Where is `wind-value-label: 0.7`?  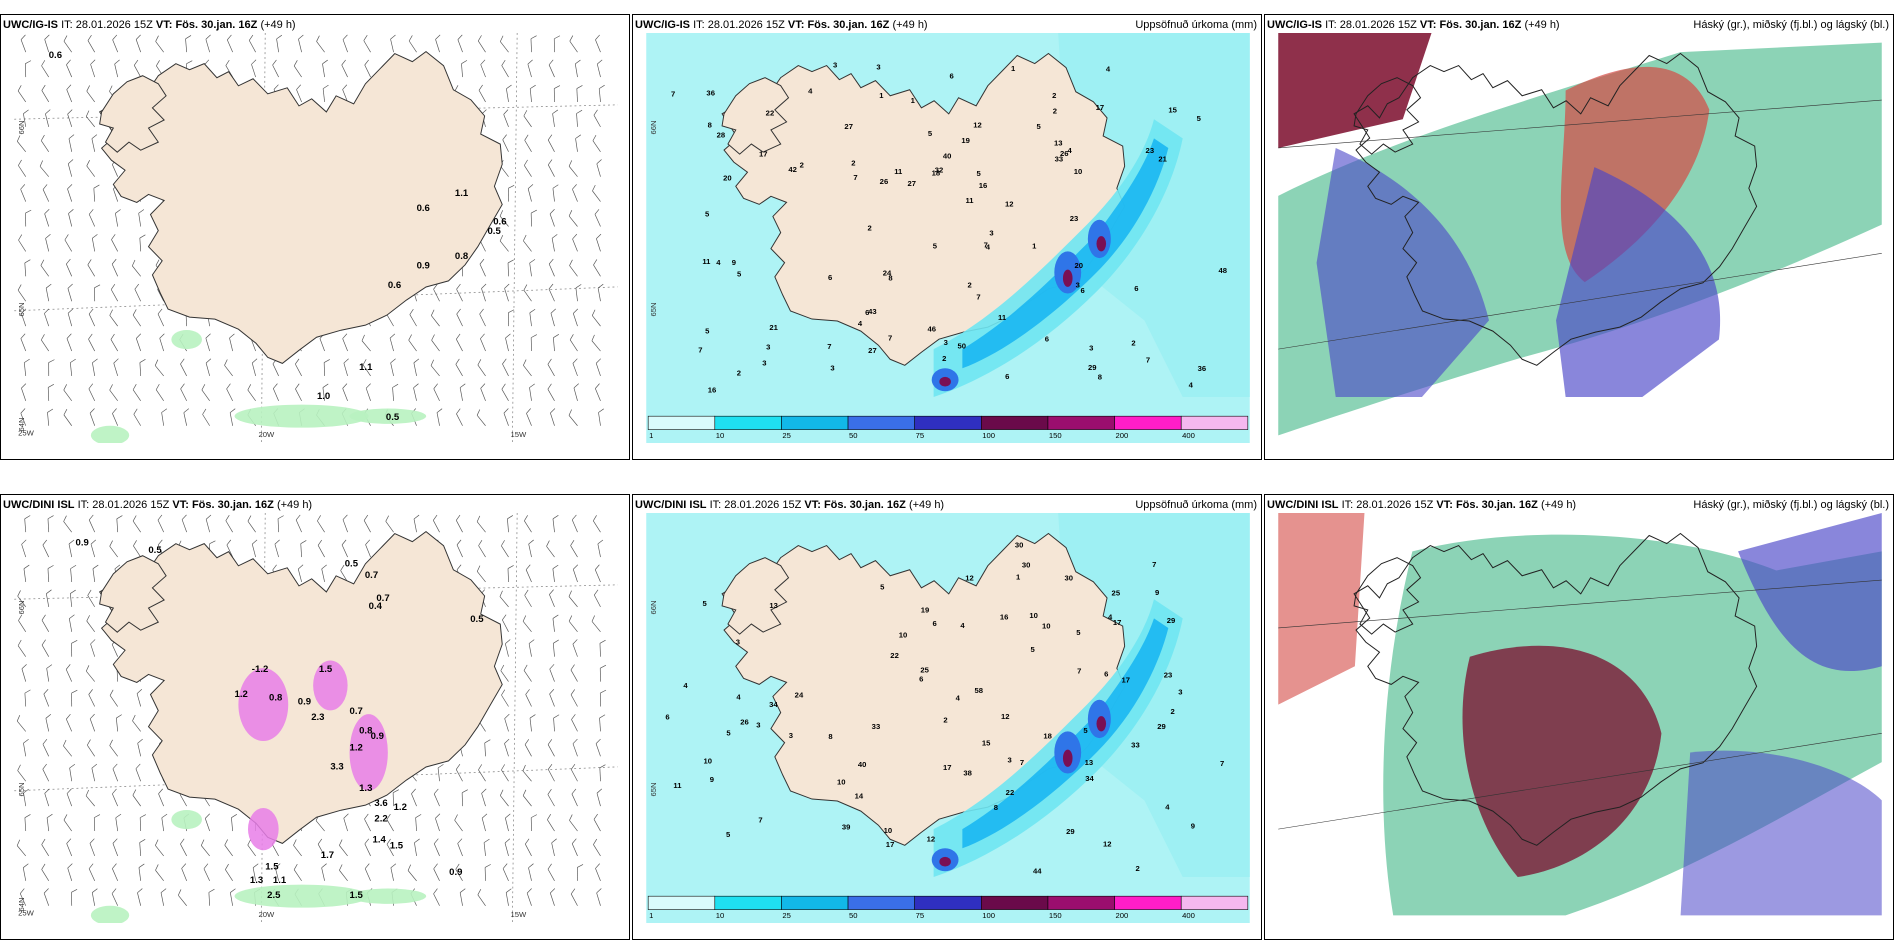
wind-value-label: 0.7 is located at coordinates (371, 575).